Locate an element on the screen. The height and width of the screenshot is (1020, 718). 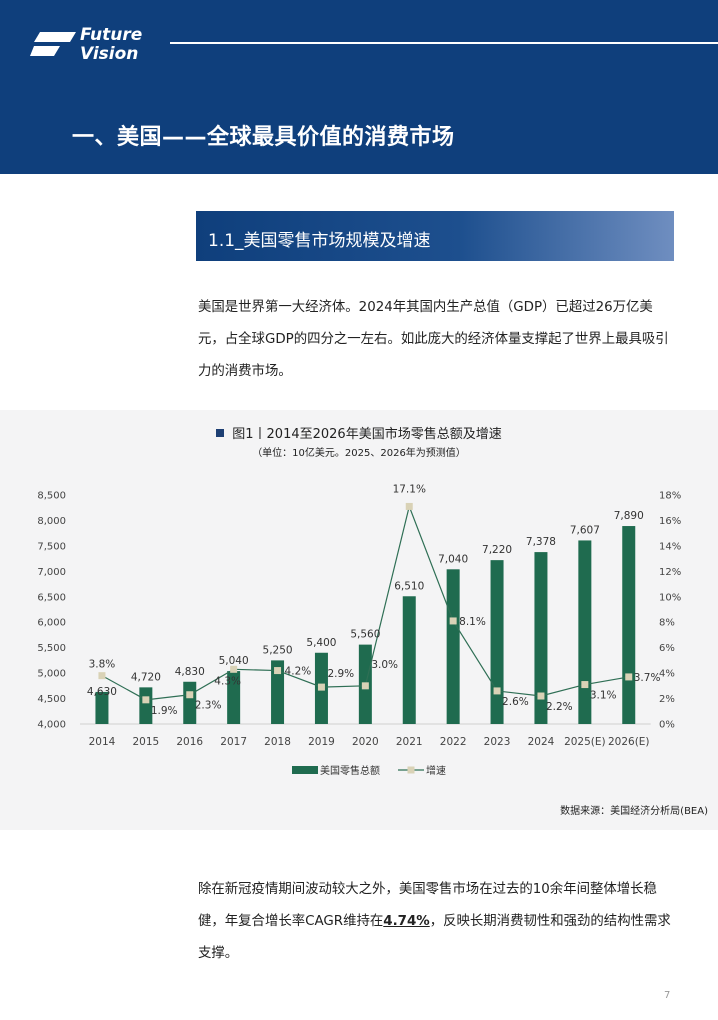
data-source: 数据来源：美国经济分析局(BEA) is located at coordinates (634, 811).